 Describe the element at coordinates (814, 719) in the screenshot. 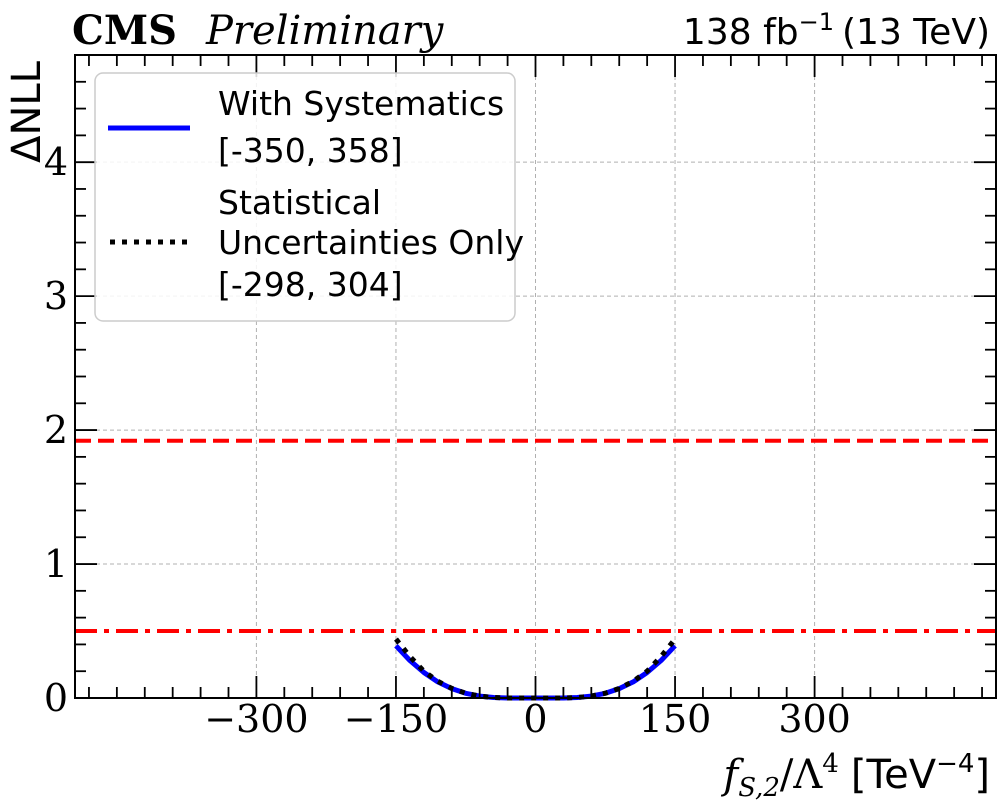

I see `x-tick-label-4: 300` at that location.